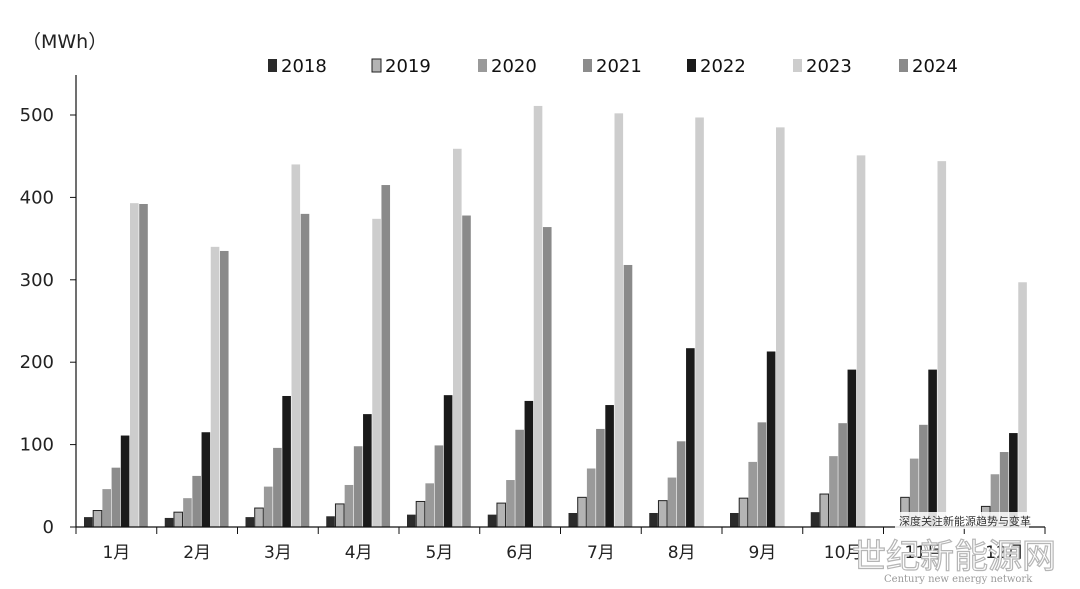 This screenshot has width=1080, height=589. I want to click on bar-2019-8月, so click(662, 514).